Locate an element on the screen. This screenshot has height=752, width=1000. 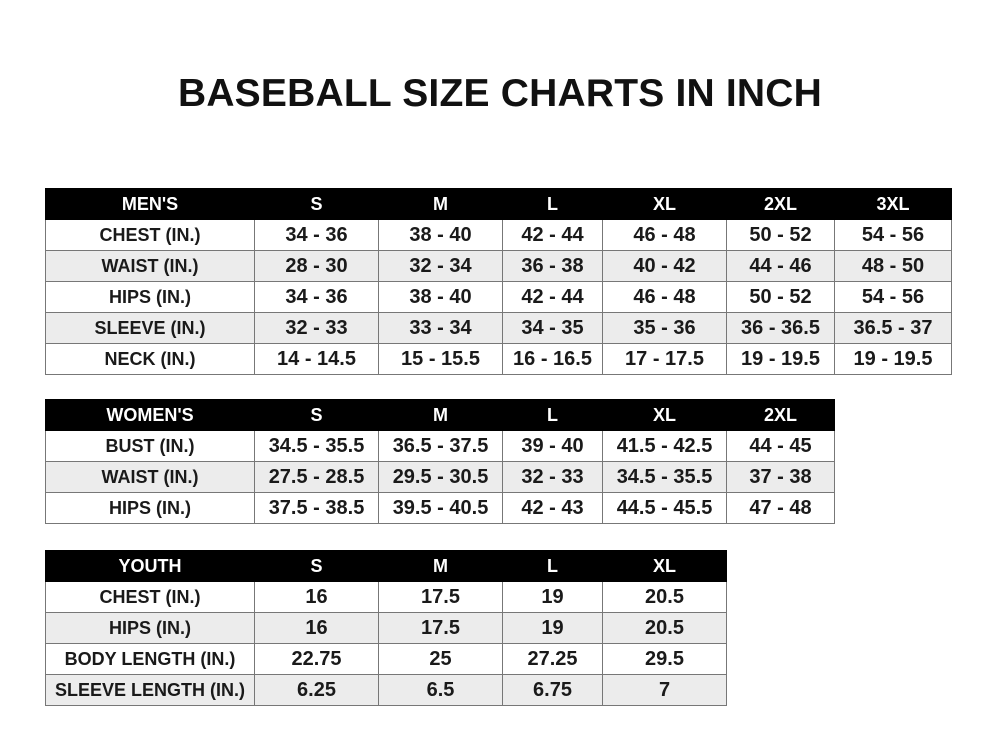
size-value: 36.5 - 37.5 is located at coordinates (440, 446).